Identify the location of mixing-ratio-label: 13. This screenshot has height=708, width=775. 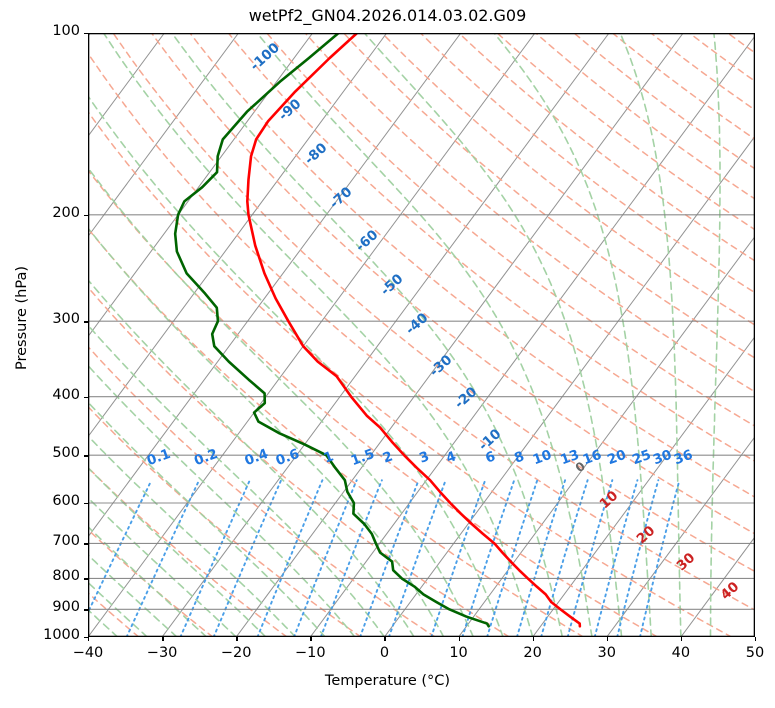
(569, 457).